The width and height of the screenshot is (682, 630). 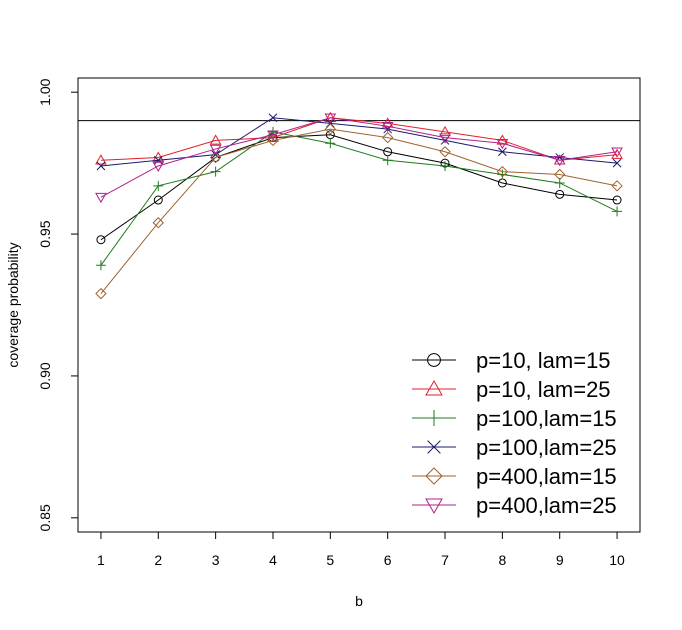 I want to click on x-axis-label: b, so click(x=359, y=601).